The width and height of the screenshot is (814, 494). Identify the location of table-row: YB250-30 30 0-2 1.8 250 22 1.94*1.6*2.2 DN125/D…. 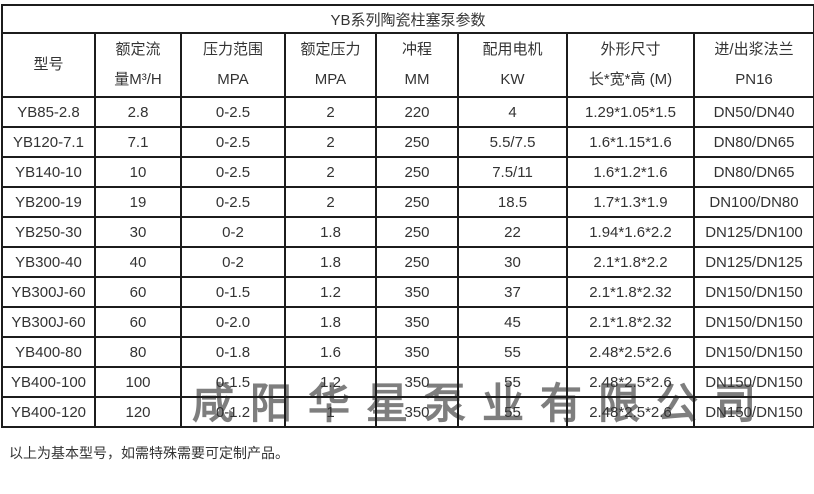
(407, 232).